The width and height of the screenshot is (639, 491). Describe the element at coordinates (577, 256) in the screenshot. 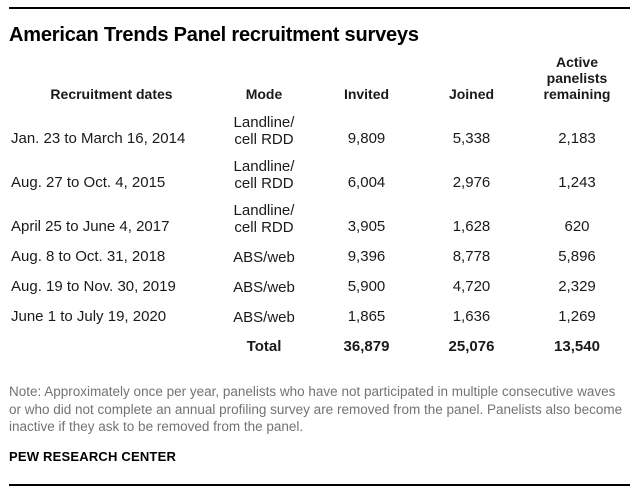

I see `cell-remaining: 5,896` at that location.